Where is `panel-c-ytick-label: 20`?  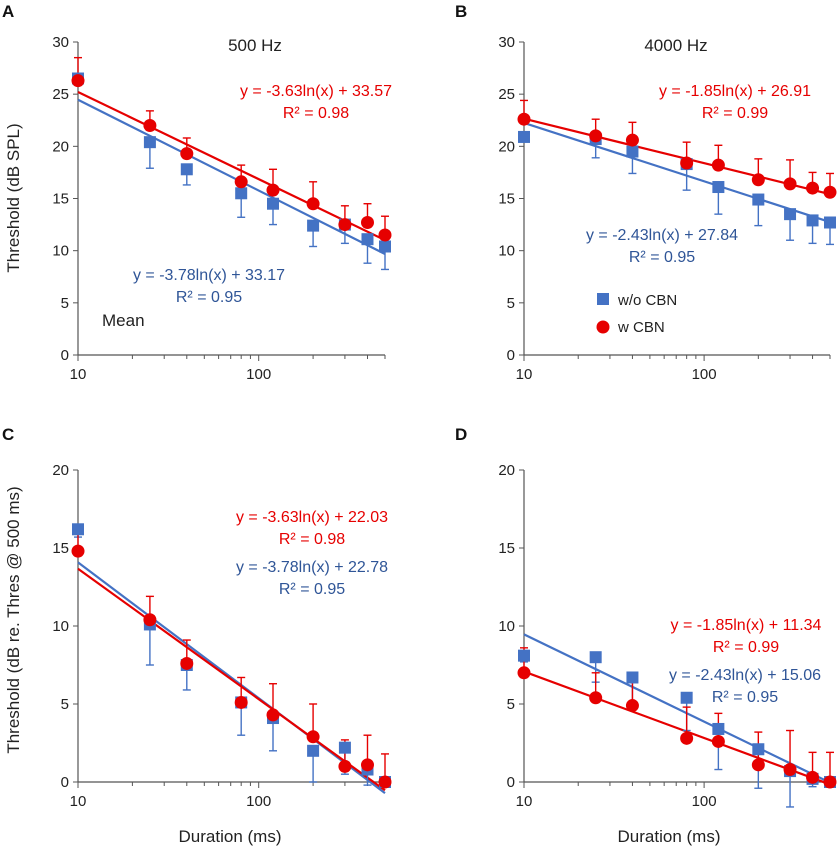 panel-c-ytick-label: 20 is located at coordinates (60, 470).